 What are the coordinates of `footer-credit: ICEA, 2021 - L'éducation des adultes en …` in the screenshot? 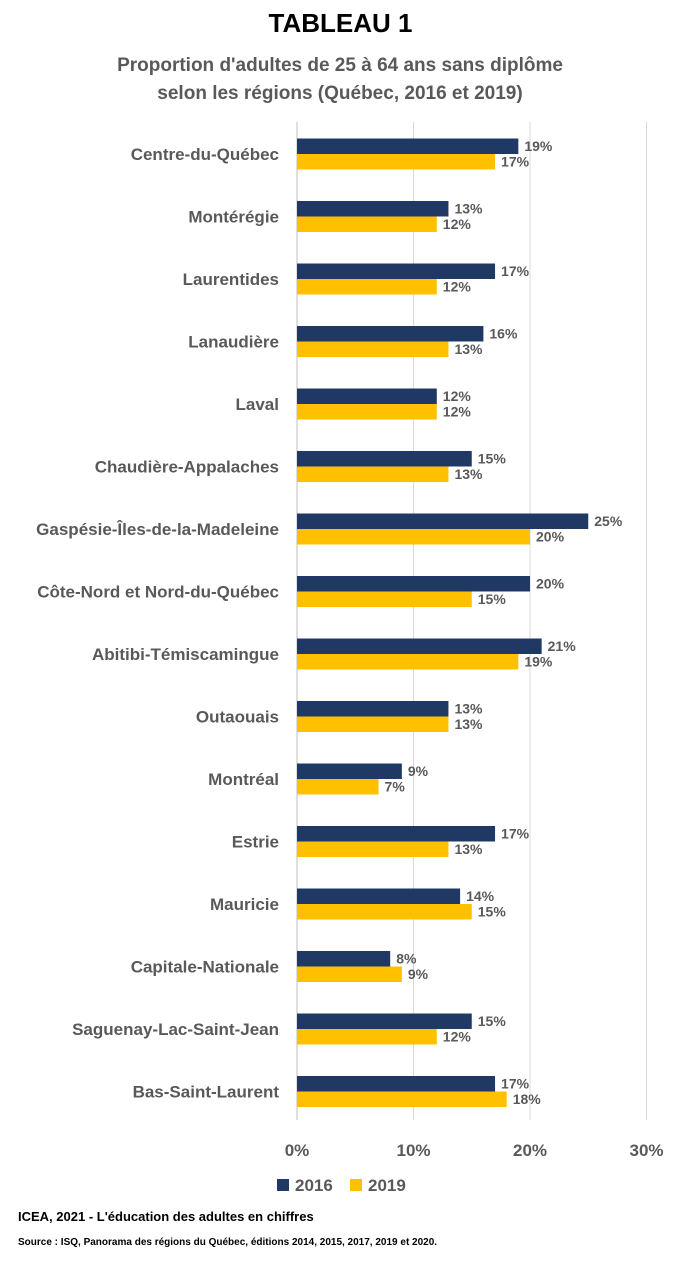 It's located at (166, 1216).